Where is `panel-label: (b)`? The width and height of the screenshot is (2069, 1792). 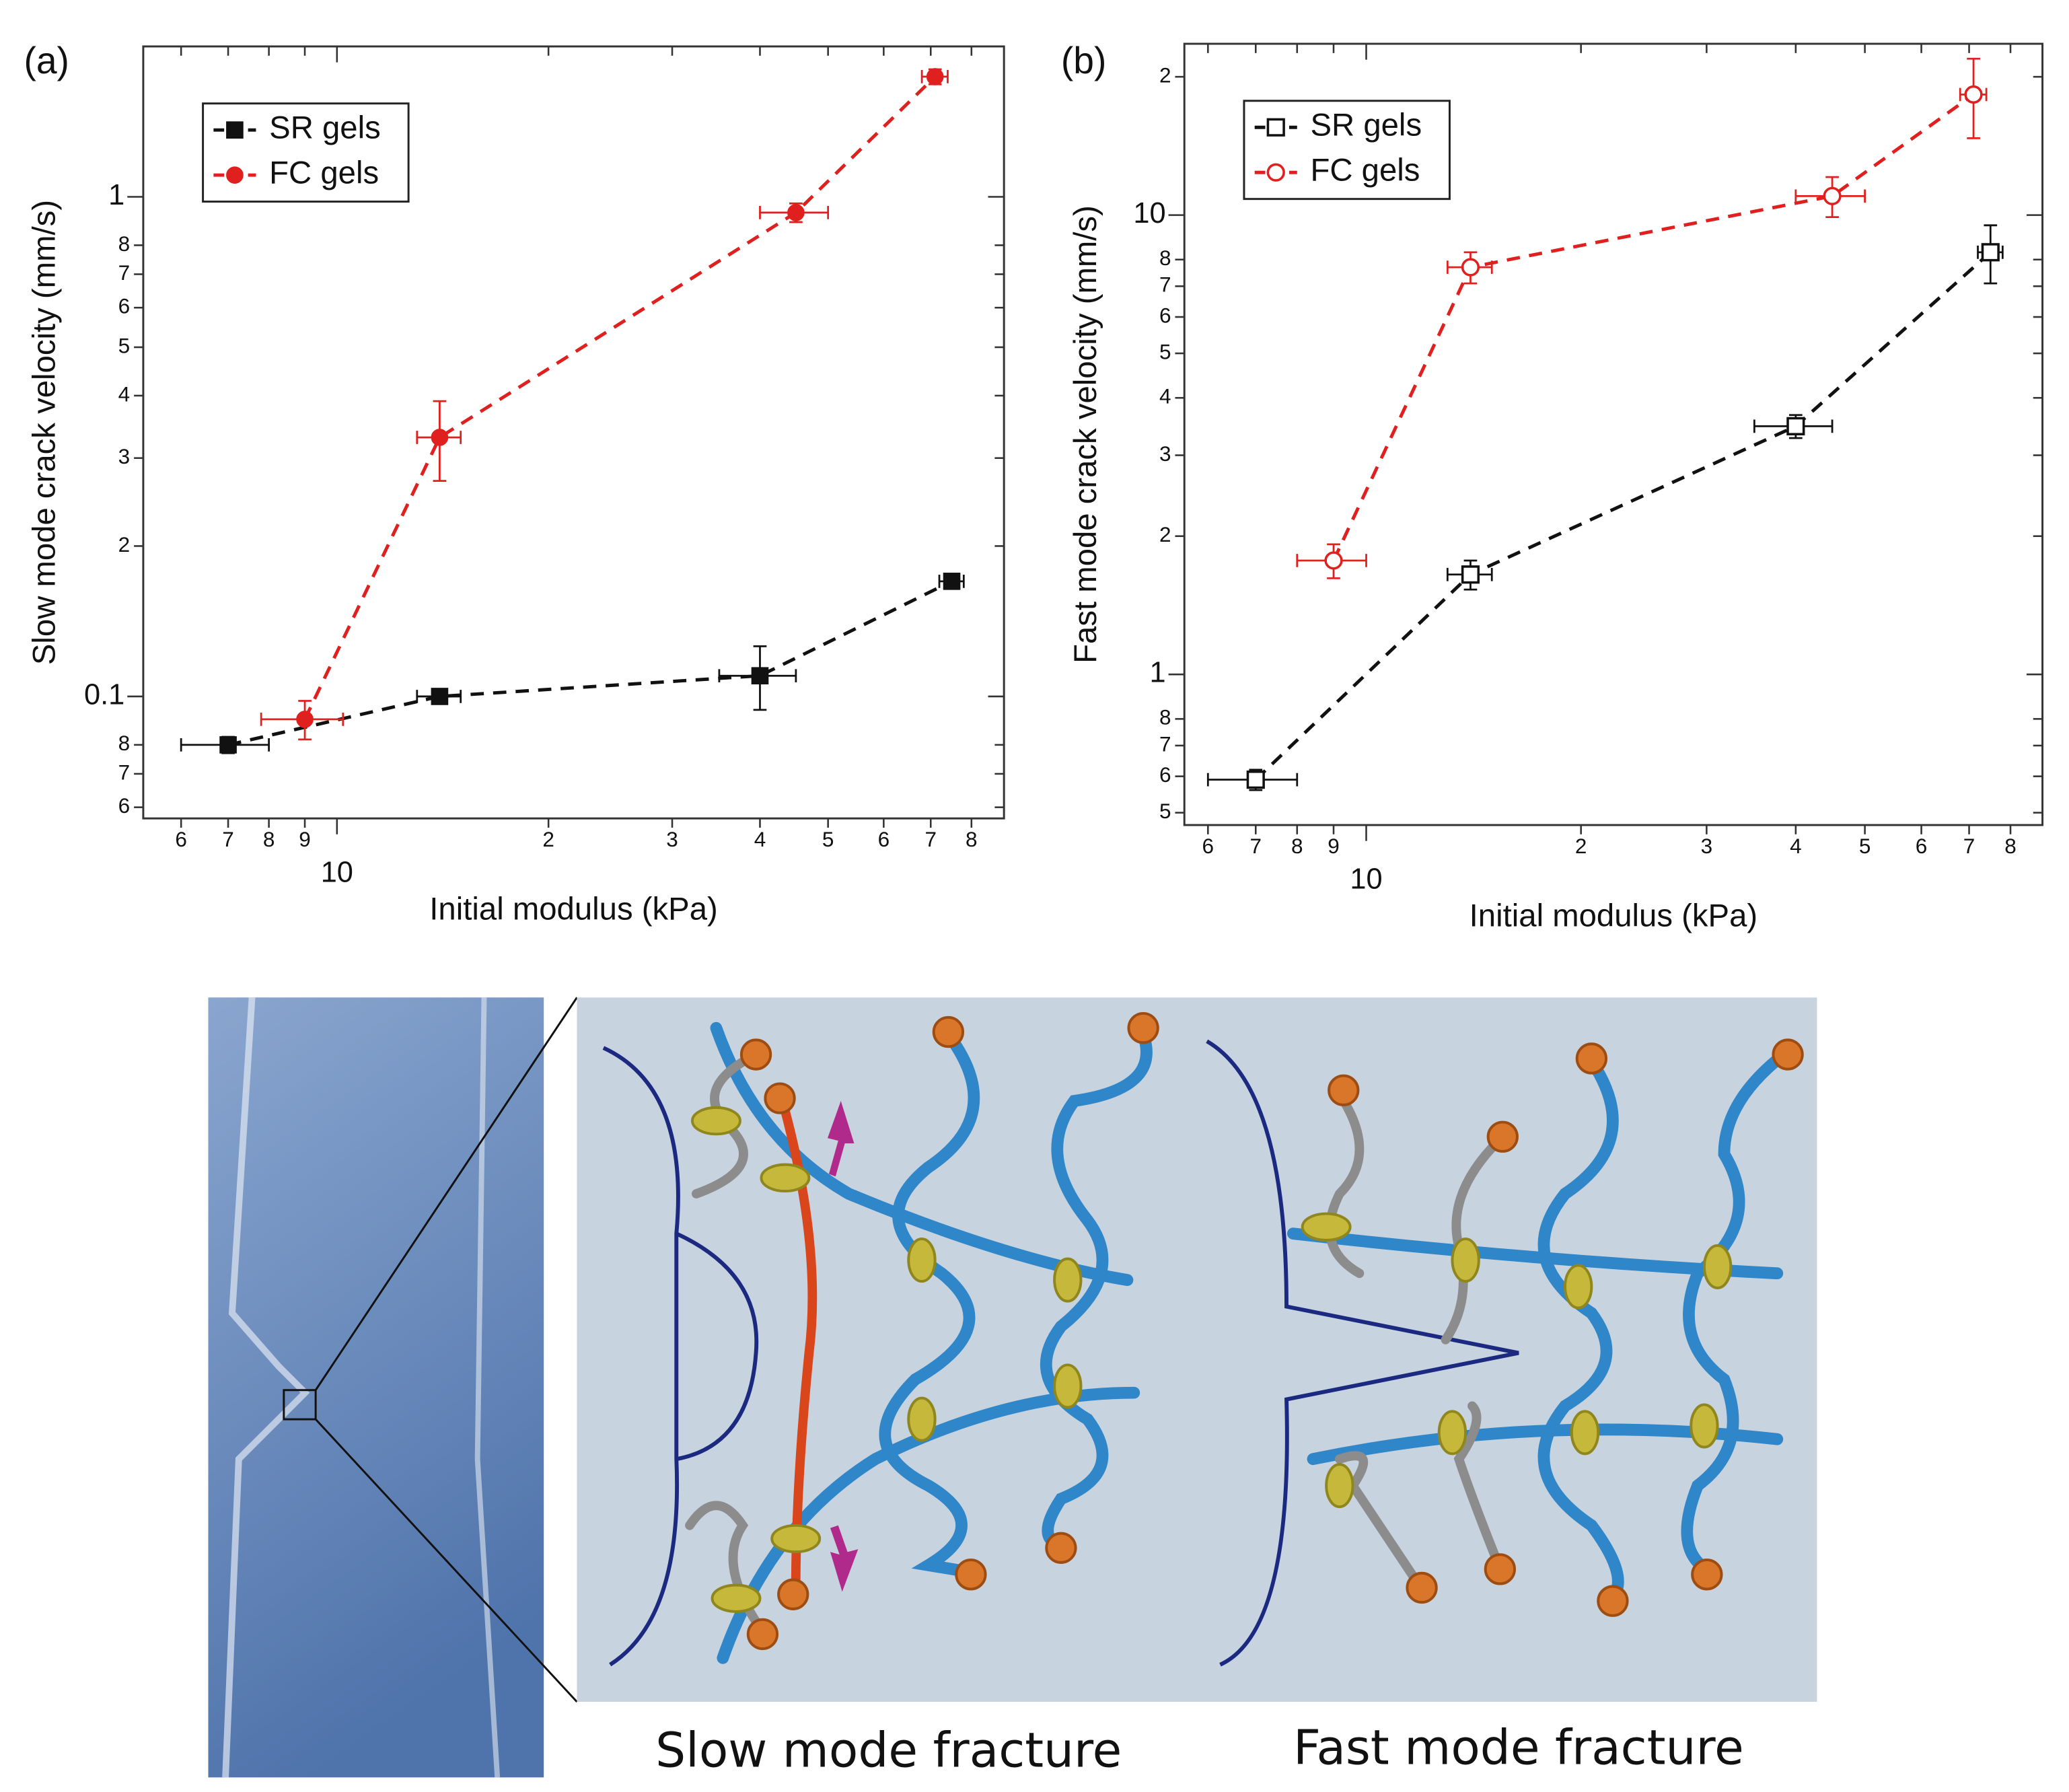
panel-label: (b) is located at coordinates (1083, 60).